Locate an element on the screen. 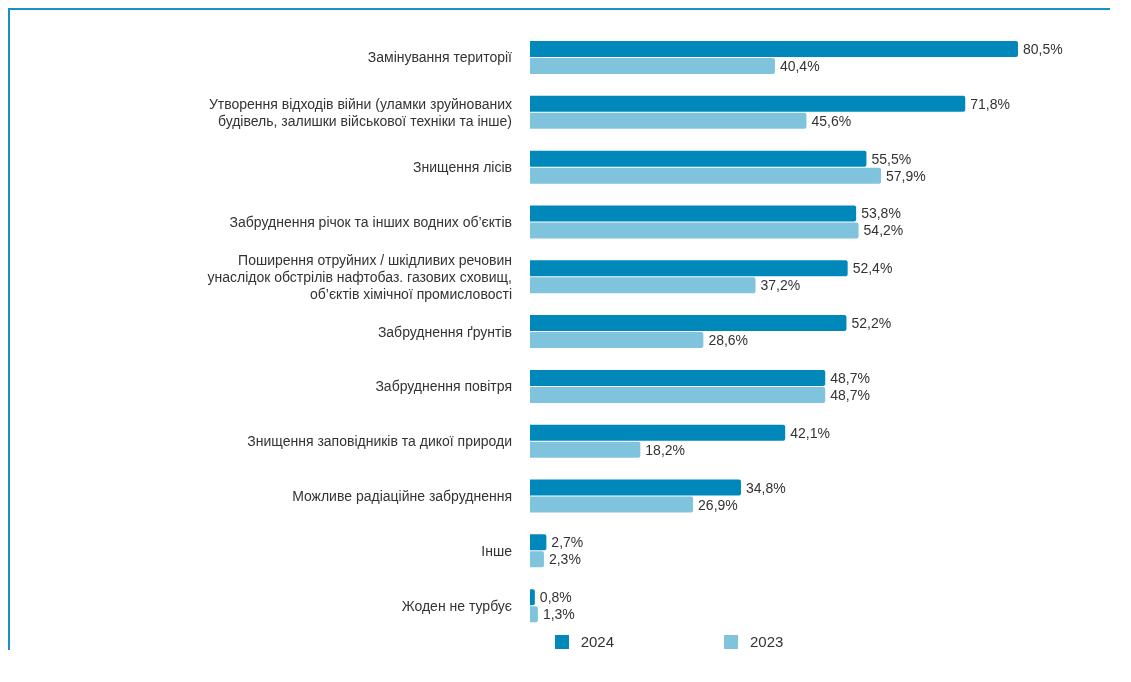 This screenshot has width=1131, height=682. data-label: 45,6% is located at coordinates (831, 120).